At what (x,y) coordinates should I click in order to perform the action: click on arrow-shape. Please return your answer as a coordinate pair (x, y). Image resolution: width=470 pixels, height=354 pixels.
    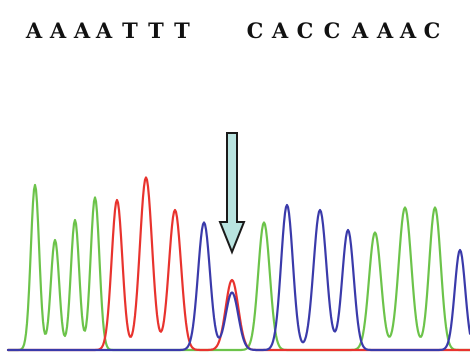
    Looking at the image, I should click on (232, 193).